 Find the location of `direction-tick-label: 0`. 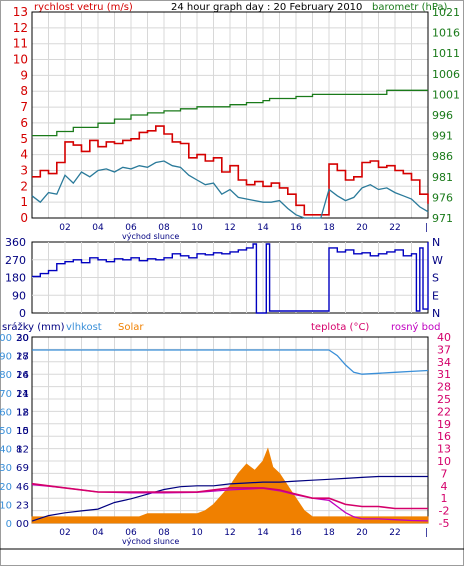

direction-tick-label: 0 is located at coordinates (22, 313).